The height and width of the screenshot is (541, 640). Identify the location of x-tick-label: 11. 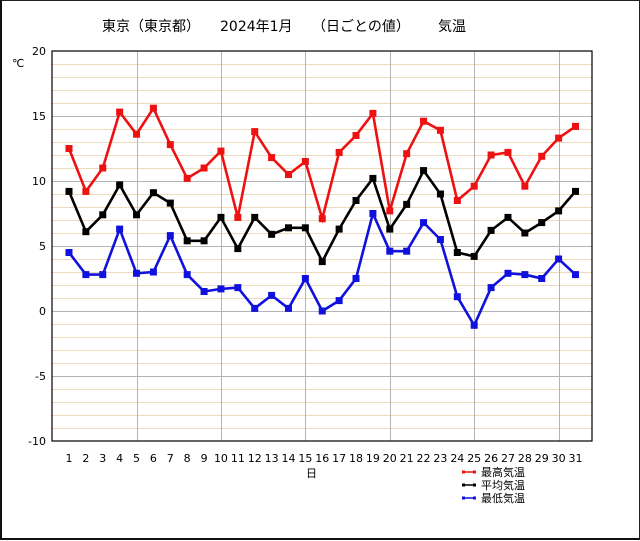
(238, 458).